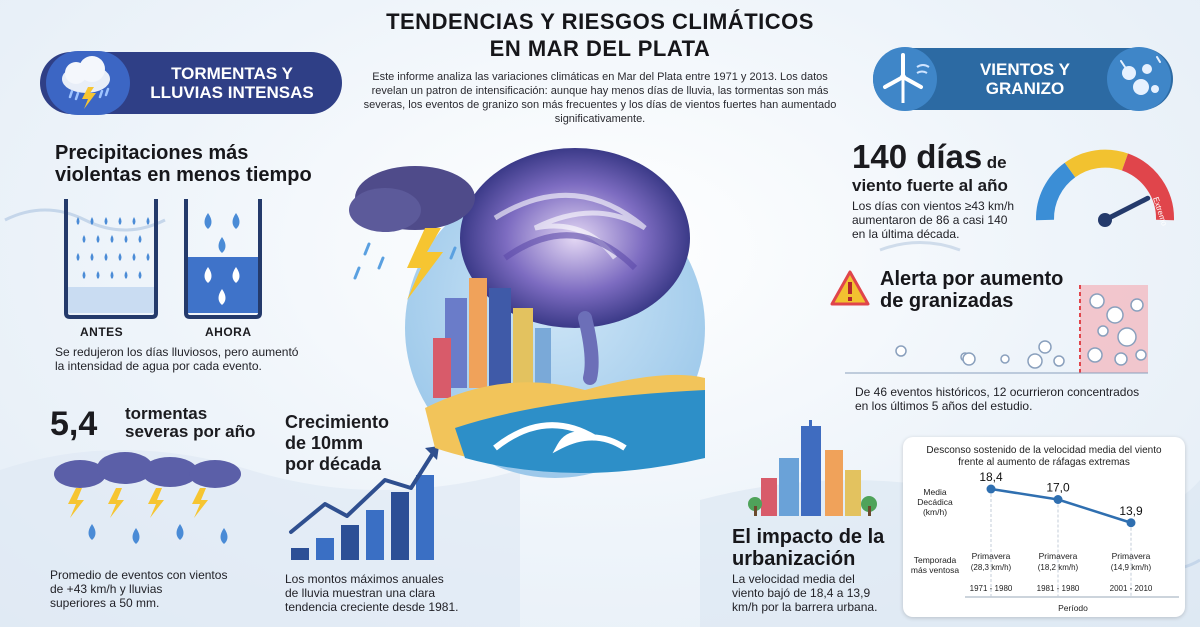  I want to click on right-badge-line-1: VIENTOS Y, so click(1025, 69).